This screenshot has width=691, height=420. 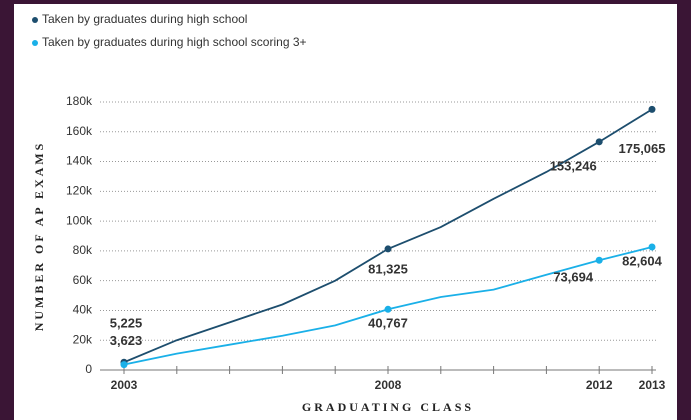 I want to click on y-tick-label: 160k, so click(x=79, y=131).